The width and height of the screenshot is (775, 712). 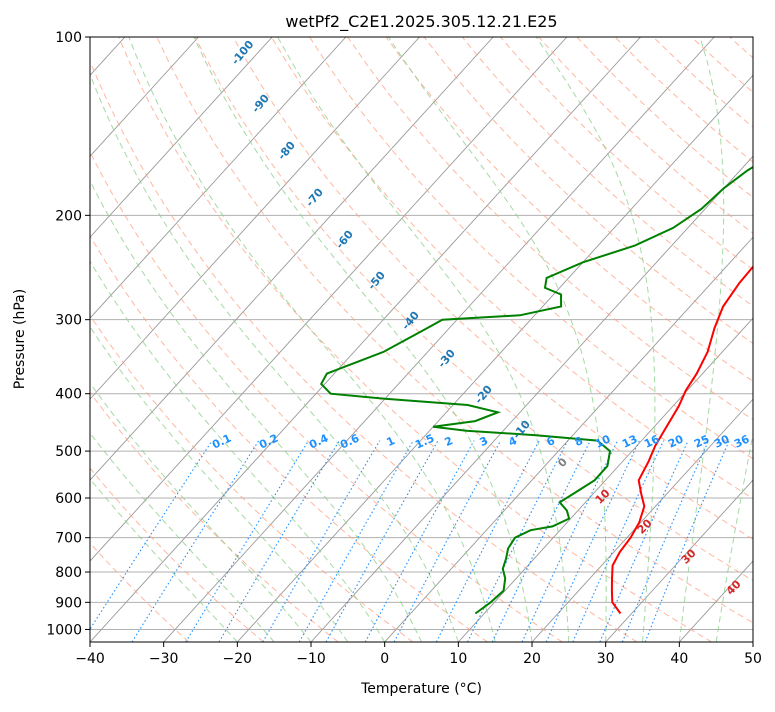 I want to click on x-tick-label: 50, so click(x=753, y=659).